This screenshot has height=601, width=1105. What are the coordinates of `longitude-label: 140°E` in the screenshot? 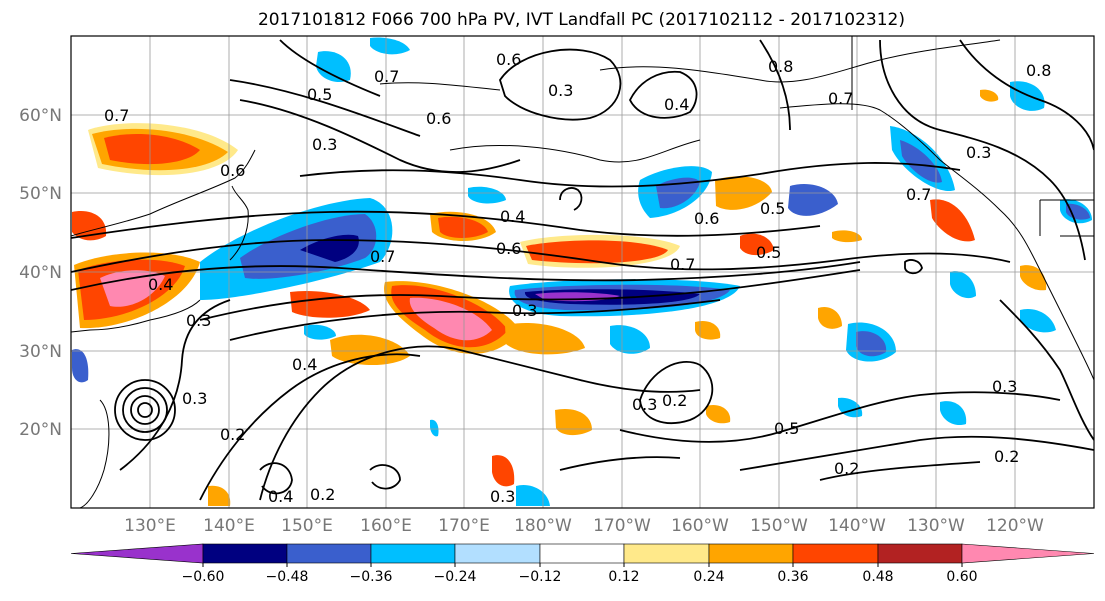 It's located at (229, 526).